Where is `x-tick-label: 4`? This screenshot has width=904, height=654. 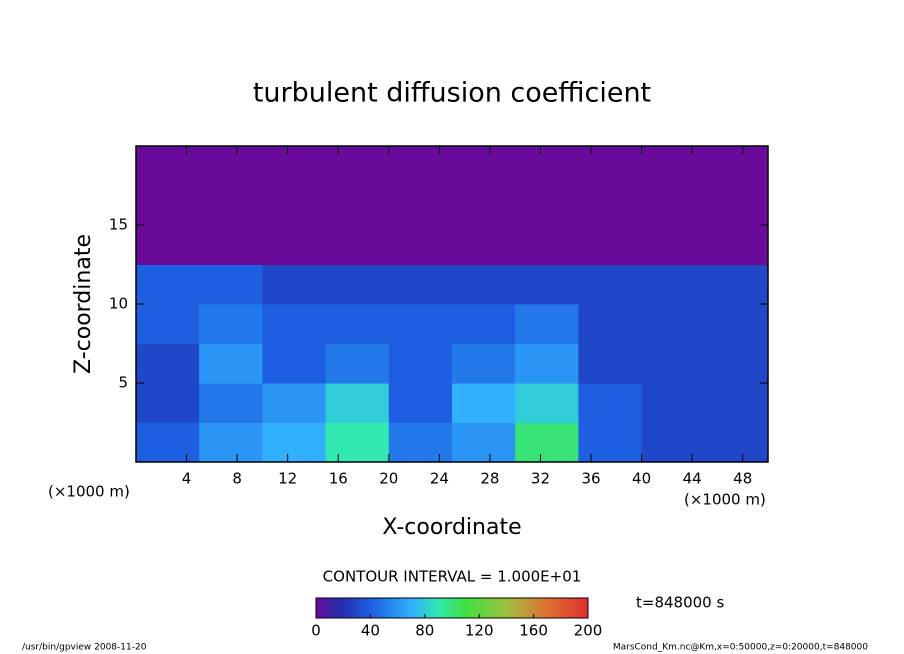
x-tick-label: 4 is located at coordinates (187, 479).